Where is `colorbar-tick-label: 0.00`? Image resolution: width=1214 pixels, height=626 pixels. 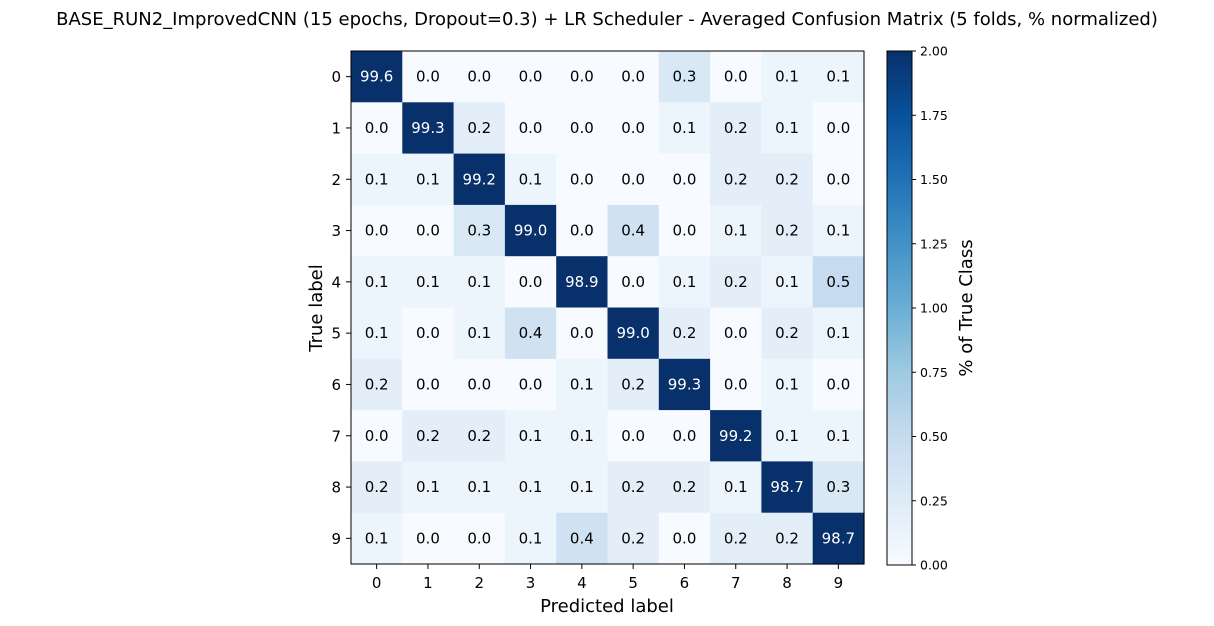
colorbar-tick-label: 0.00 is located at coordinates (934, 565).